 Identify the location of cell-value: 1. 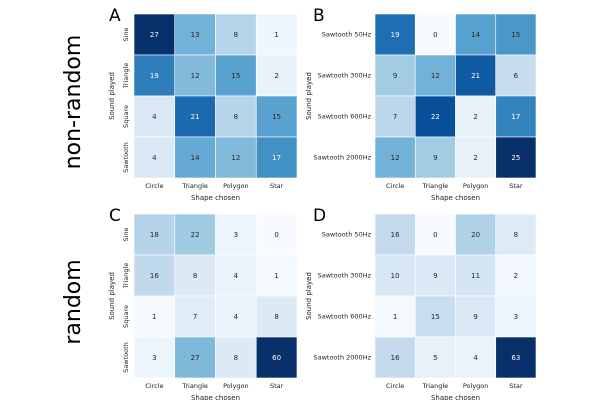
(276, 35).